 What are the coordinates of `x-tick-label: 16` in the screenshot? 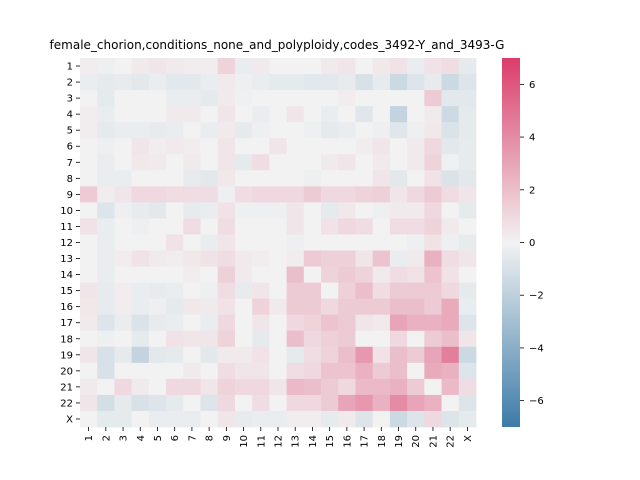 It's located at (347, 441).